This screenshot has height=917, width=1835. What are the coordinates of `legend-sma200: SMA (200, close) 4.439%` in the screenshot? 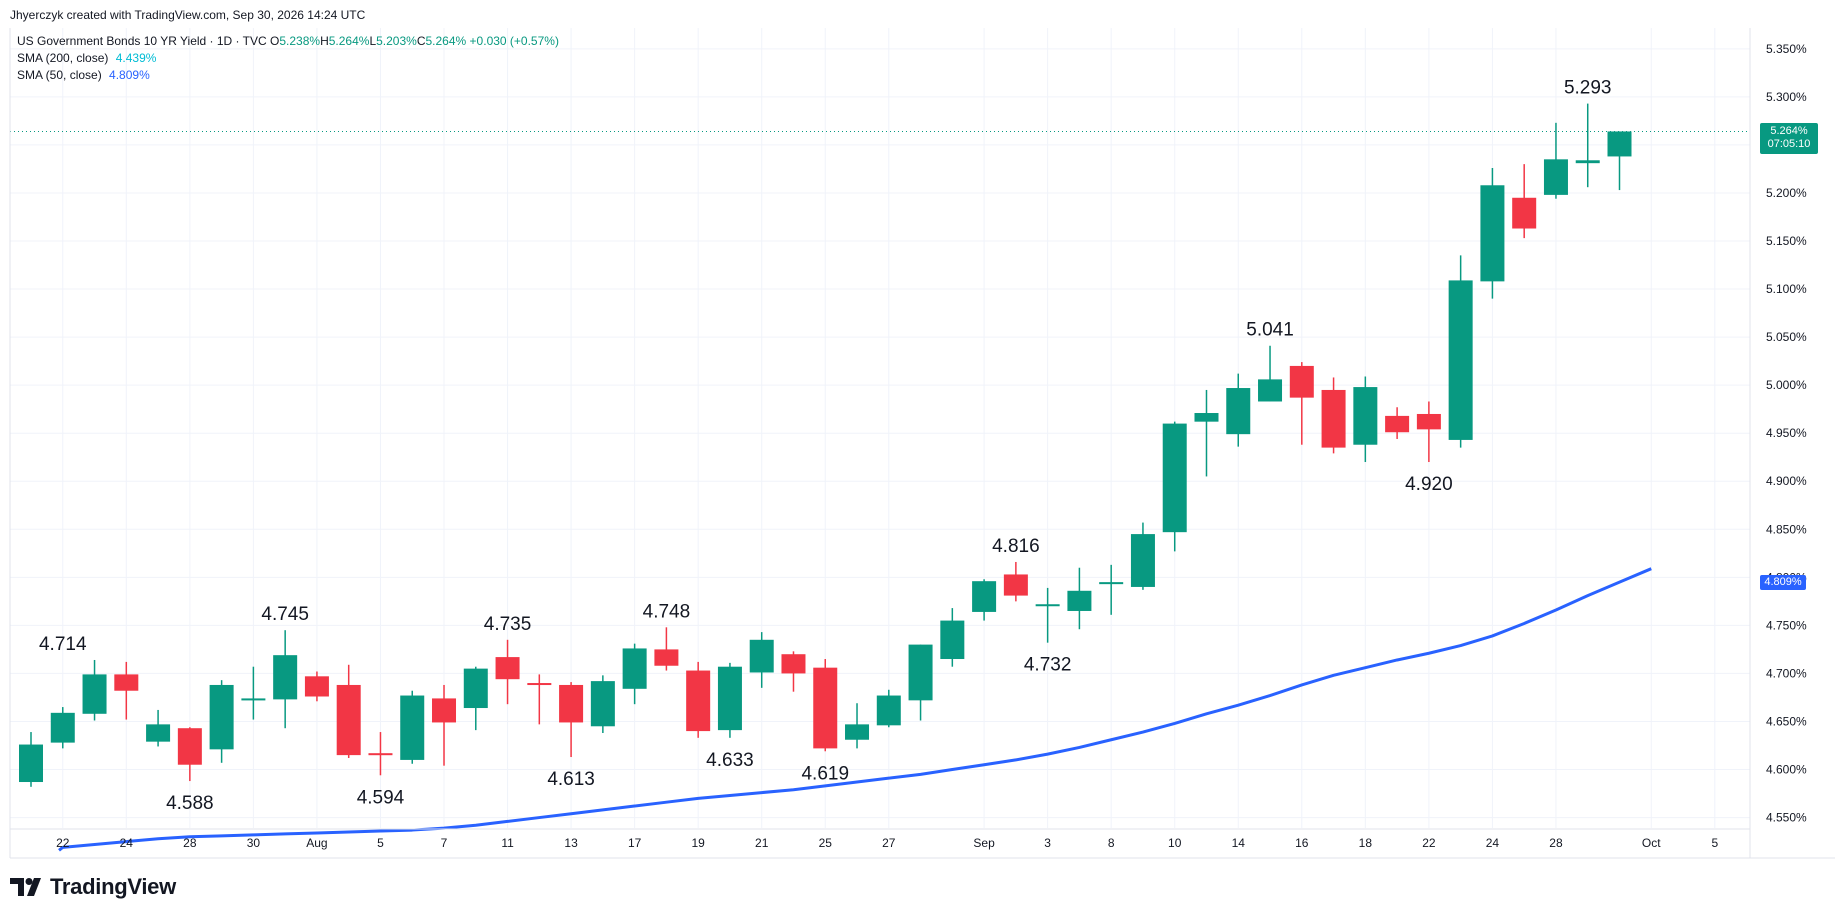 It's located at (86, 58).